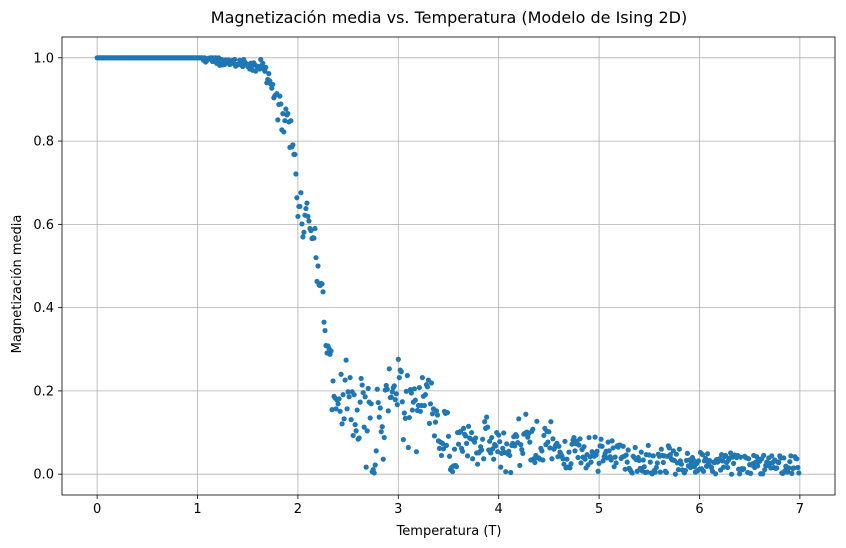 Image resolution: width=846 pixels, height=548 pixels. I want to click on x-tick-label: 0, so click(97, 509).